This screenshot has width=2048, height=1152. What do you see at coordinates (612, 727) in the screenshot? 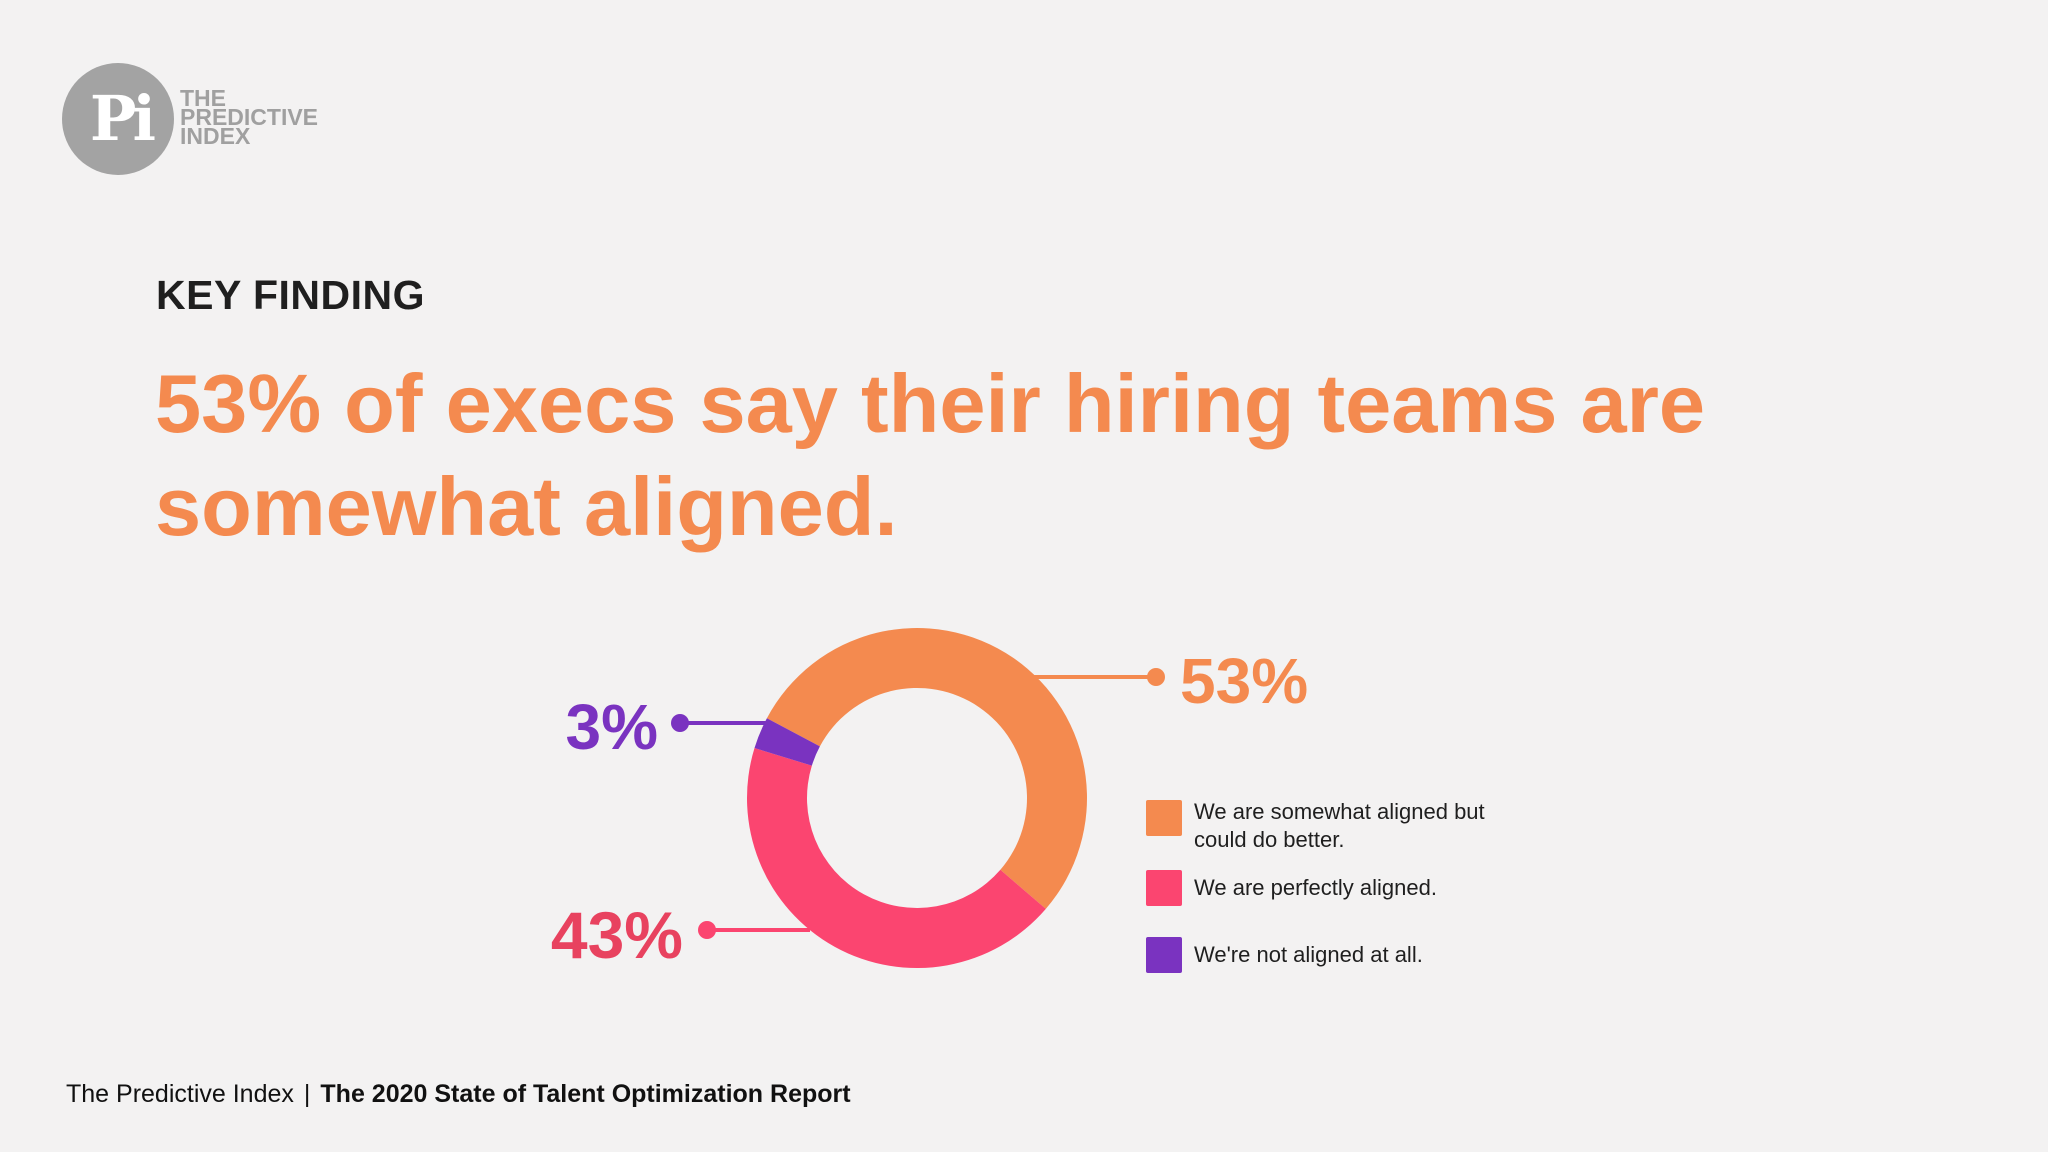
I see `data-label-not-aligned: 3%` at bounding box center [612, 727].